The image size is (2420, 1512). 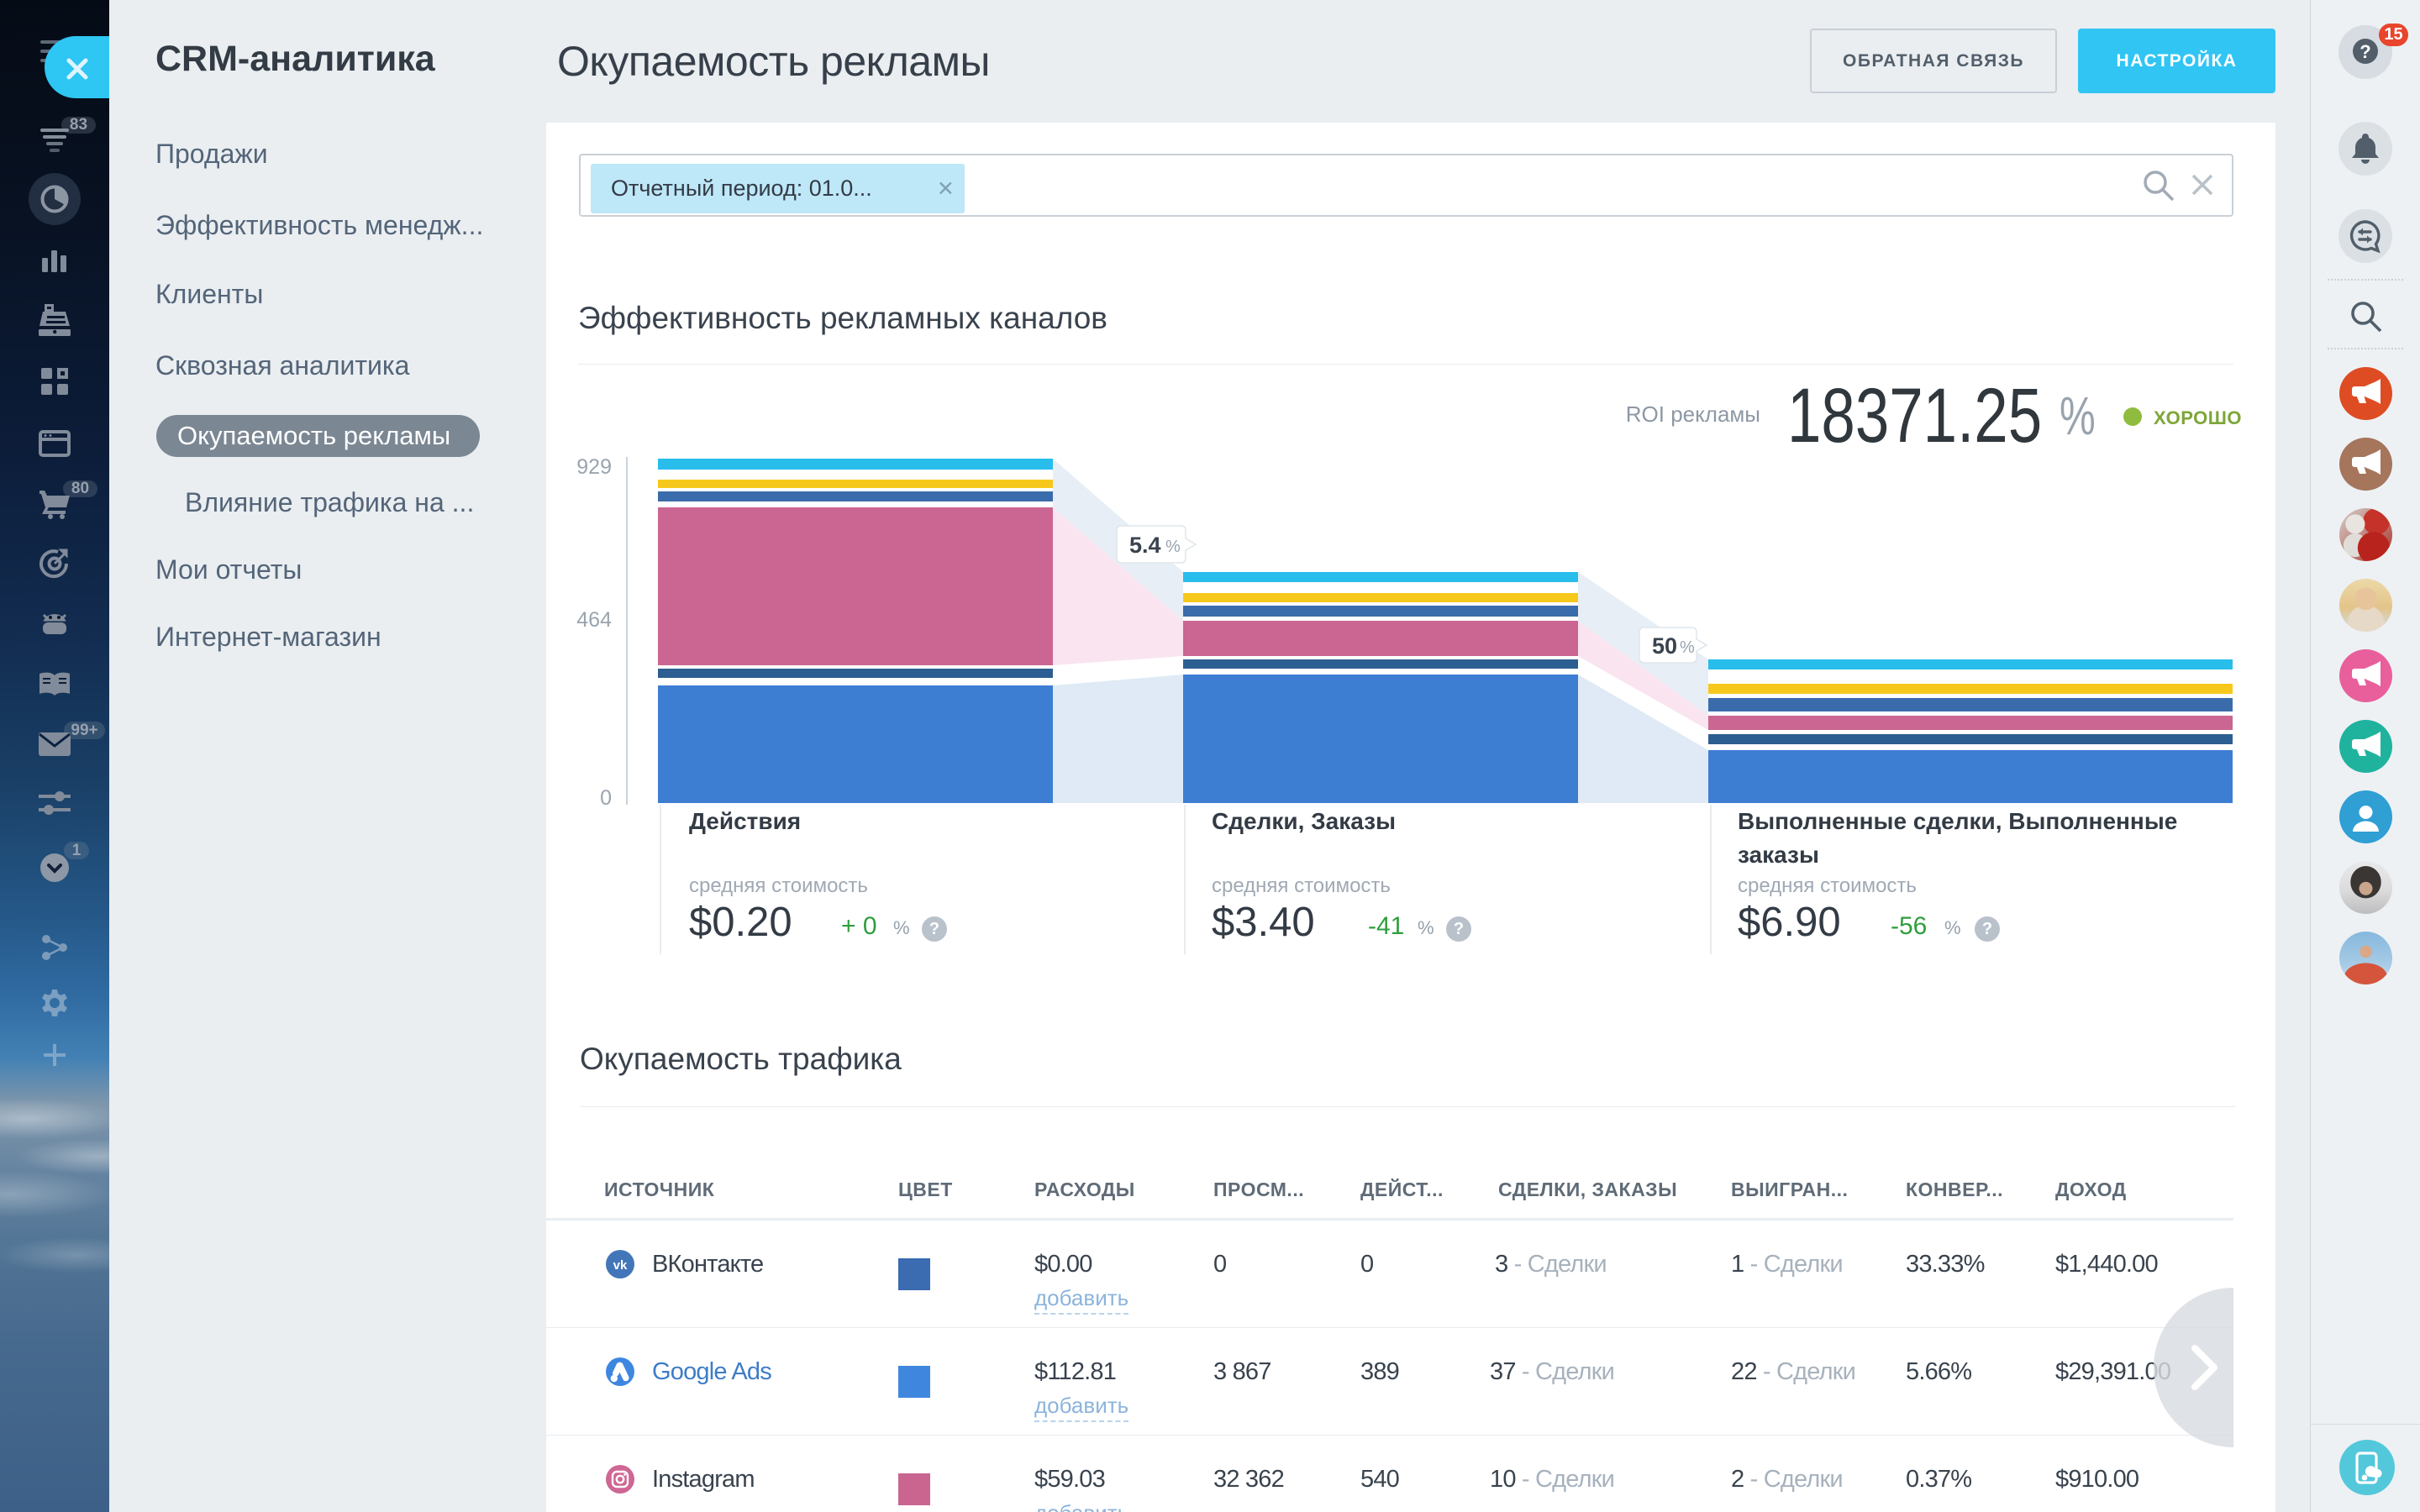 What do you see at coordinates (1145, 545) in the screenshot?
I see `svg-text: 5.4` at bounding box center [1145, 545].